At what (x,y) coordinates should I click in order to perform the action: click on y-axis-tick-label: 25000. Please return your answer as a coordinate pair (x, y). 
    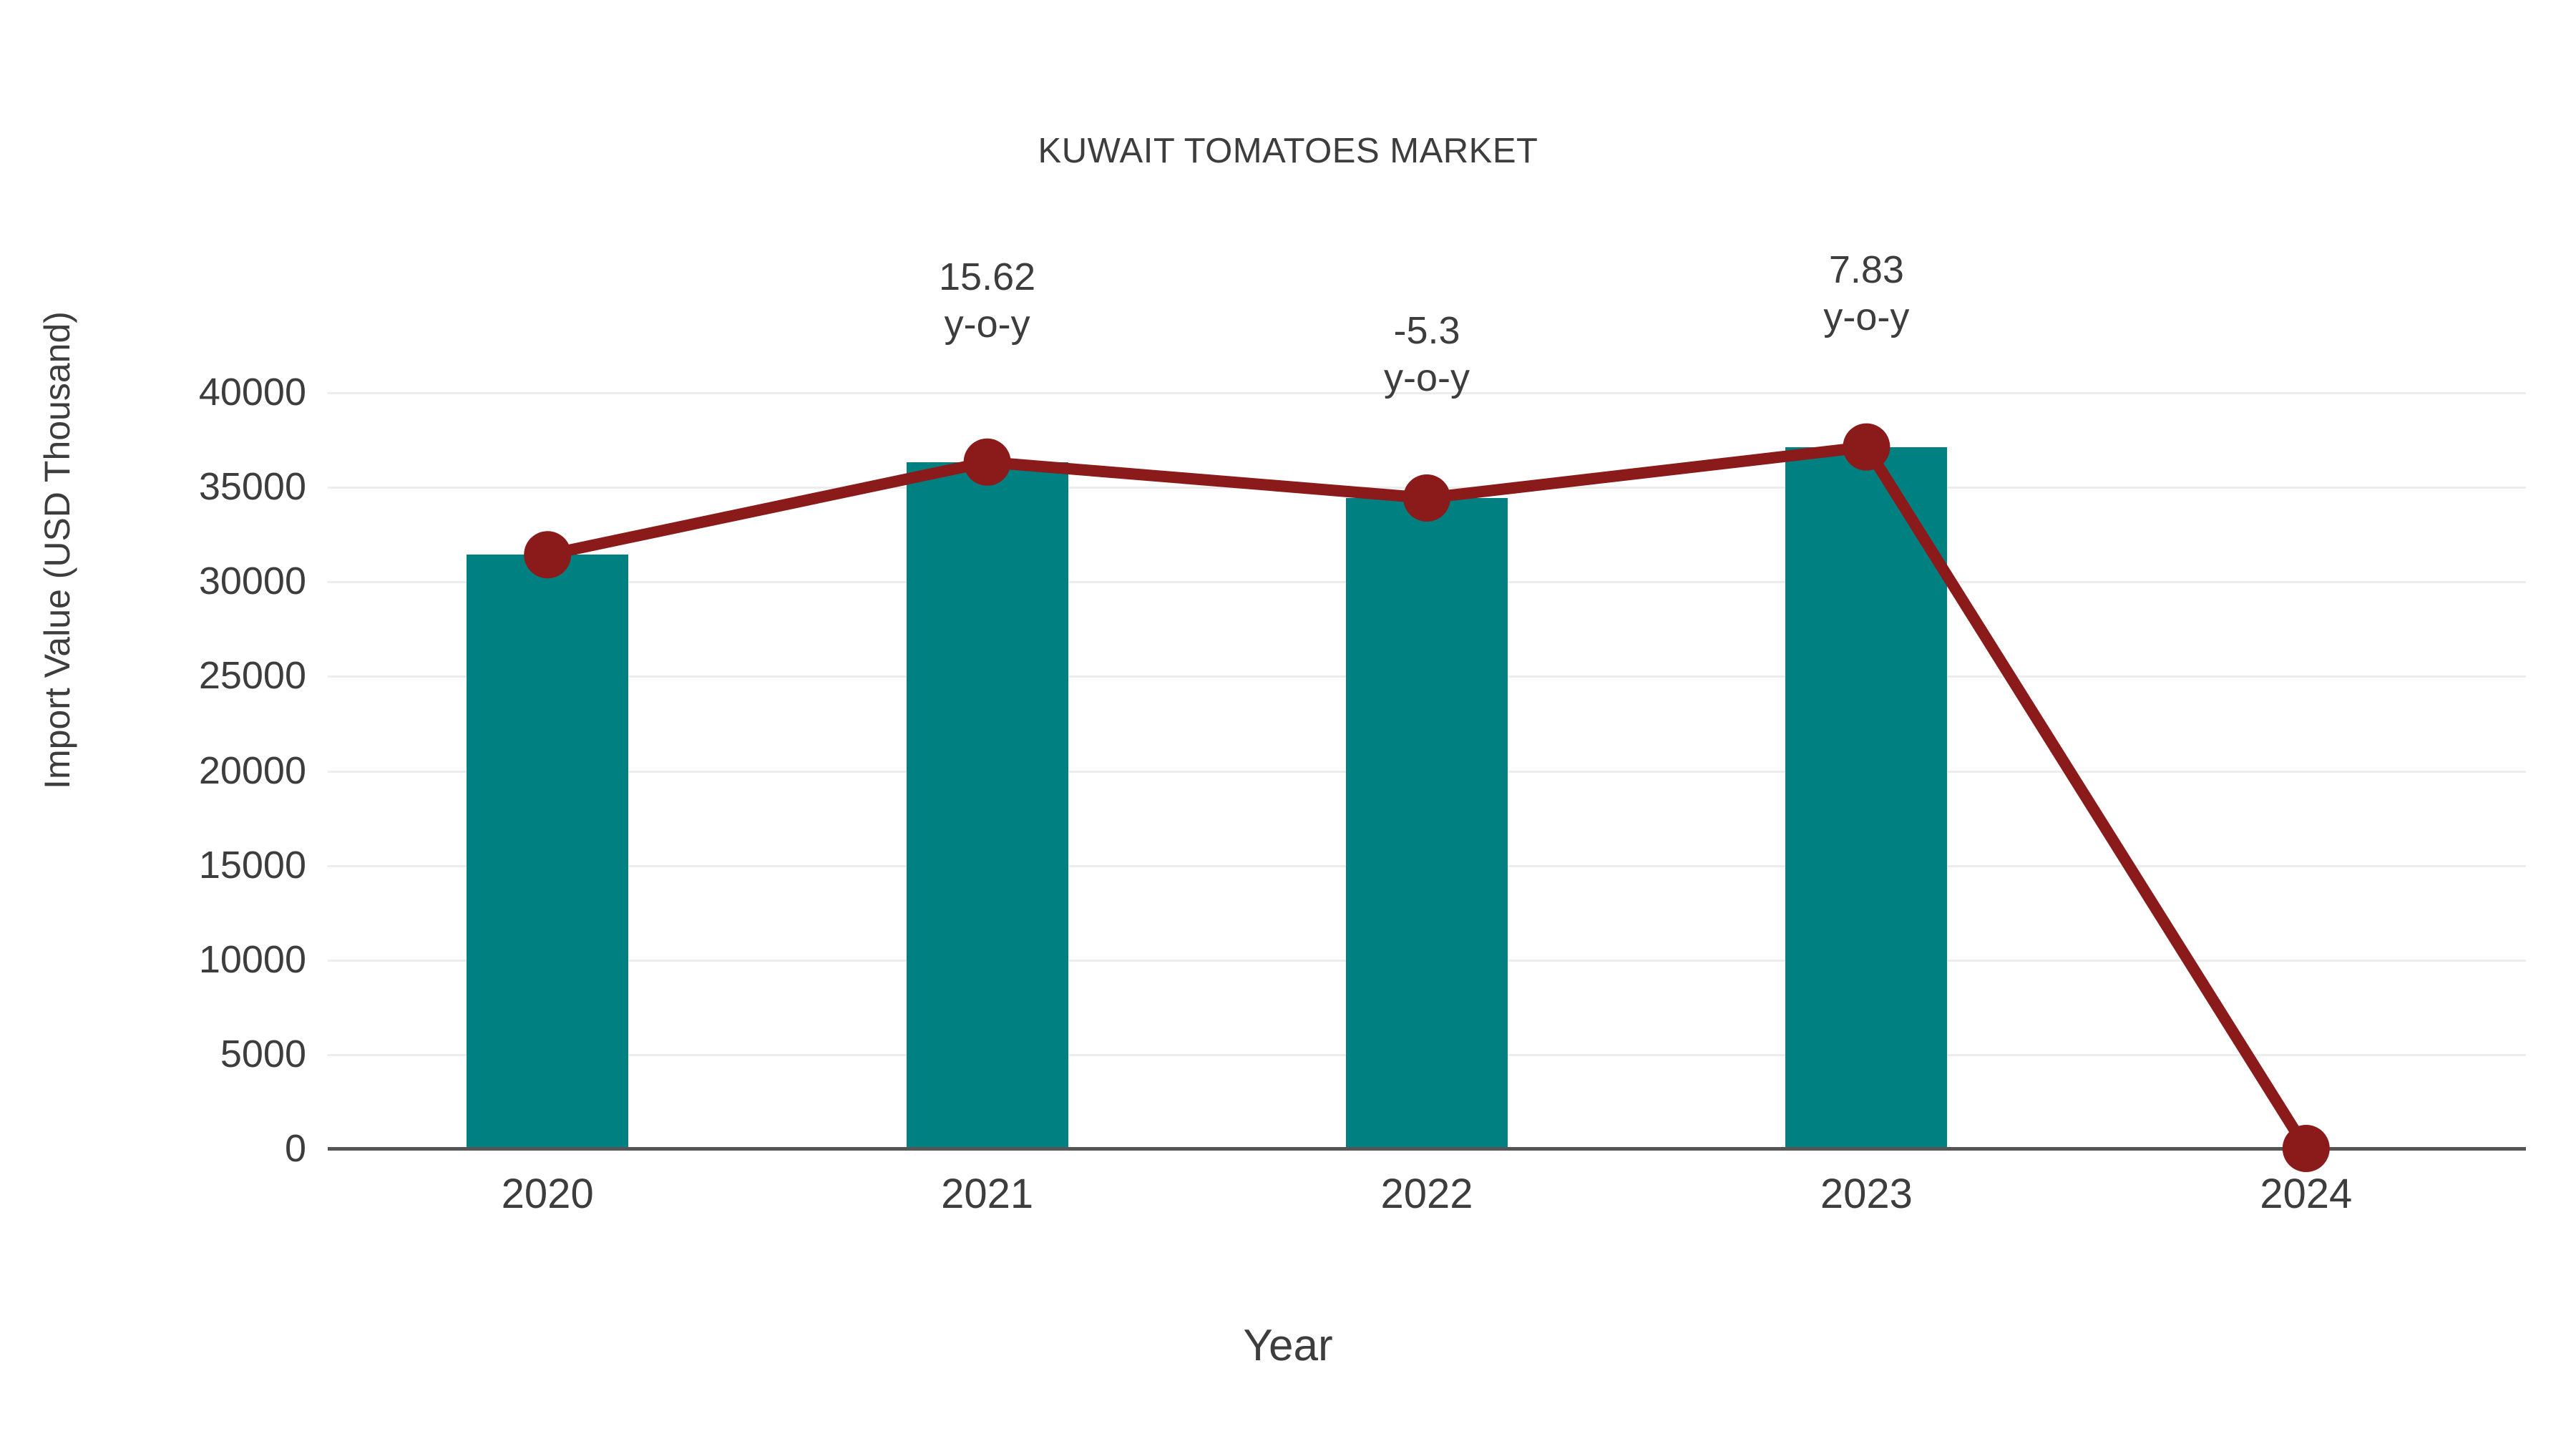
    Looking at the image, I should click on (252, 676).